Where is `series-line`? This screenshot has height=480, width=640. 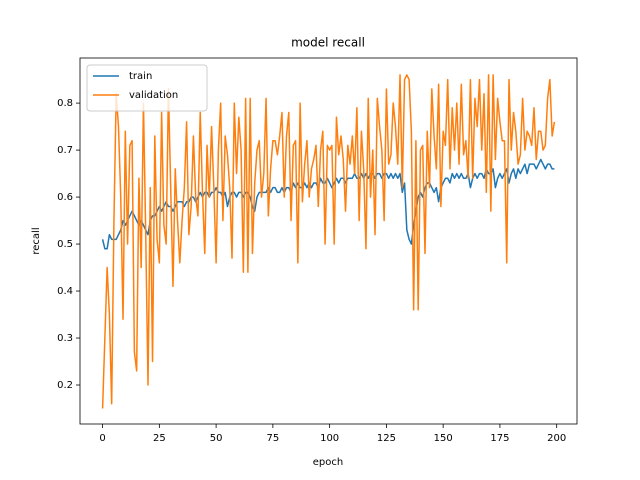 series-line is located at coordinates (328, 204).